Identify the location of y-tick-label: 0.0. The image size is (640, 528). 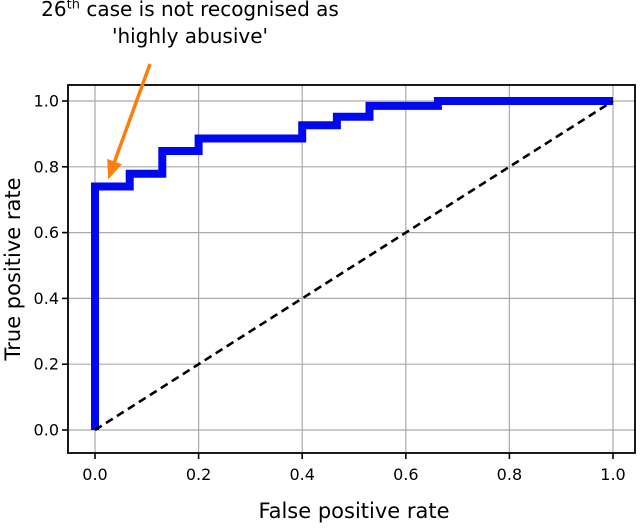
(46, 430).